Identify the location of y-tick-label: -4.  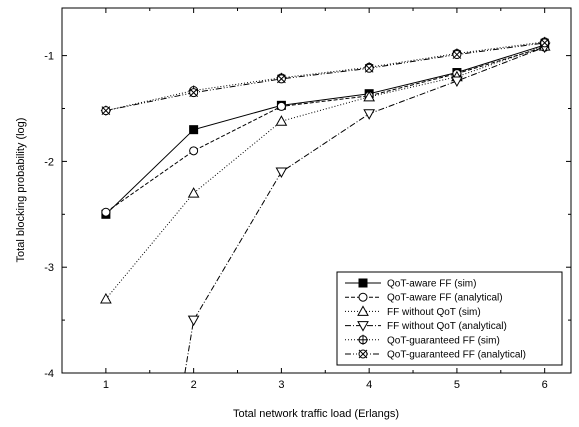
(49, 374).